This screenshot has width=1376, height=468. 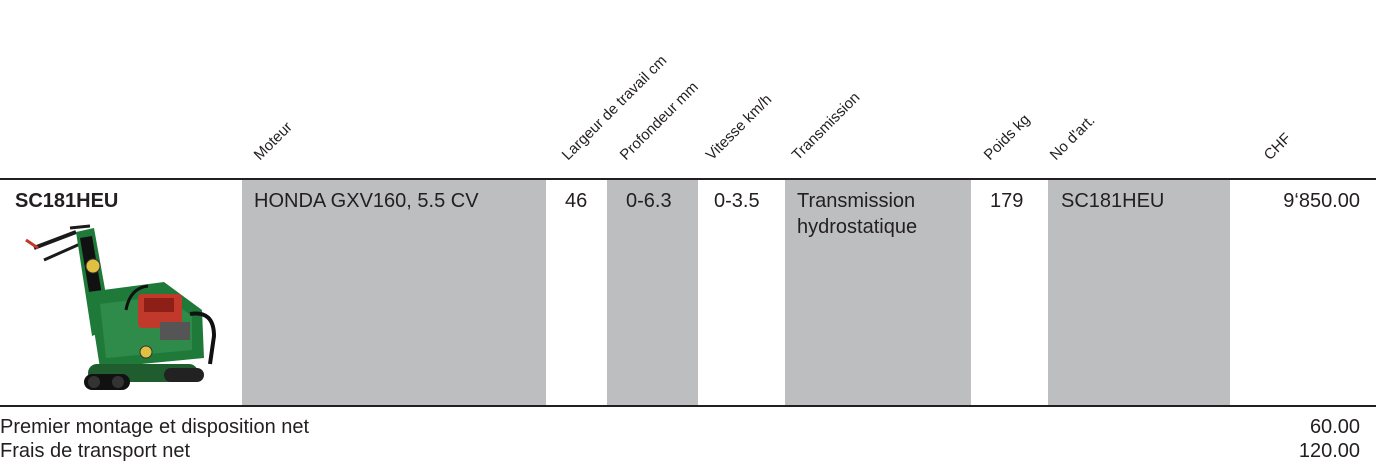 I want to click on product-poids: 179, so click(x=1007, y=201).